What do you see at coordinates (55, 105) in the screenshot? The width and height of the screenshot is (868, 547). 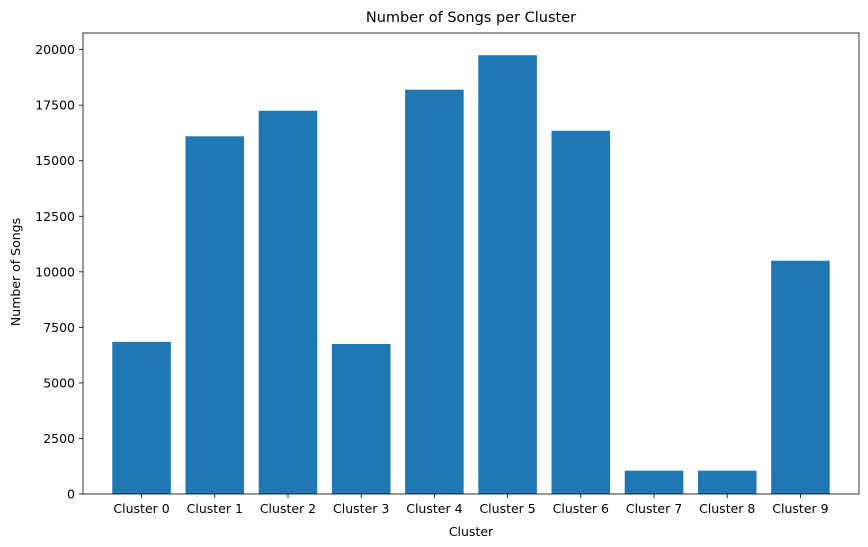 I see `y-tick-label: 17500` at bounding box center [55, 105].